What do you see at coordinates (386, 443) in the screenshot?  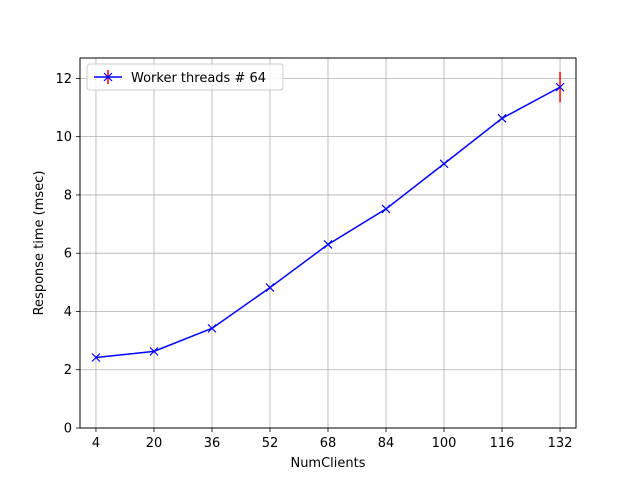 I see `x-tick-label: 84` at bounding box center [386, 443].